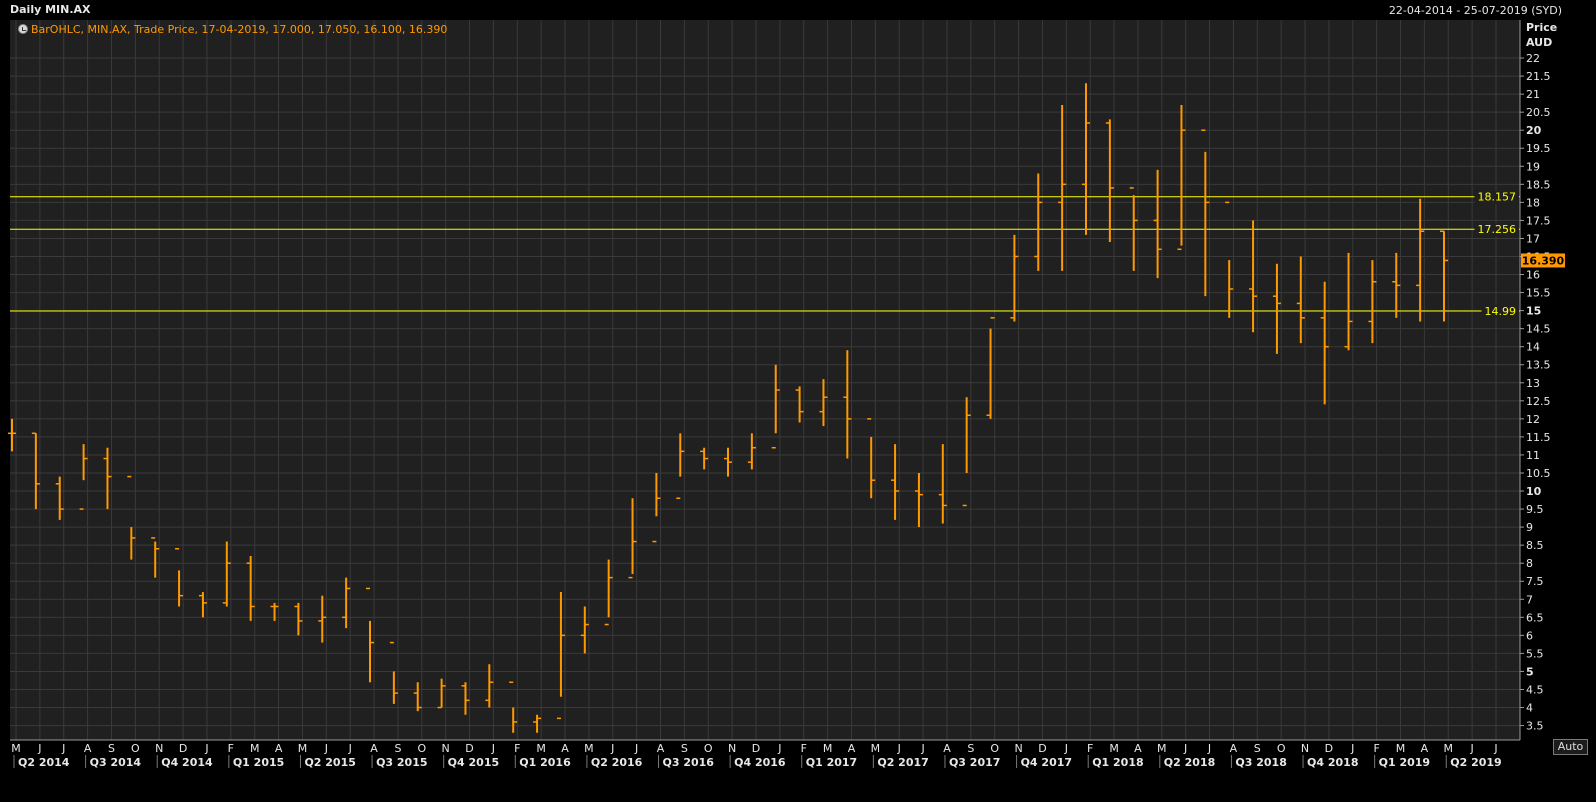 The height and width of the screenshot is (802, 1596). I want to click on reference-line-label: 17.256, so click(1497, 229).